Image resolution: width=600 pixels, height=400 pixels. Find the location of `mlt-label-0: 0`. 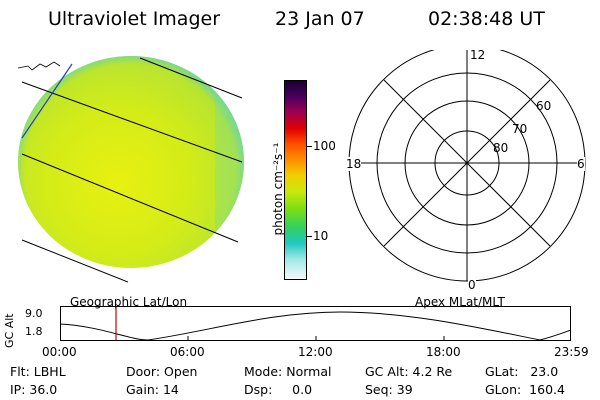

mlt-label-0: 0 is located at coordinates (472, 285).